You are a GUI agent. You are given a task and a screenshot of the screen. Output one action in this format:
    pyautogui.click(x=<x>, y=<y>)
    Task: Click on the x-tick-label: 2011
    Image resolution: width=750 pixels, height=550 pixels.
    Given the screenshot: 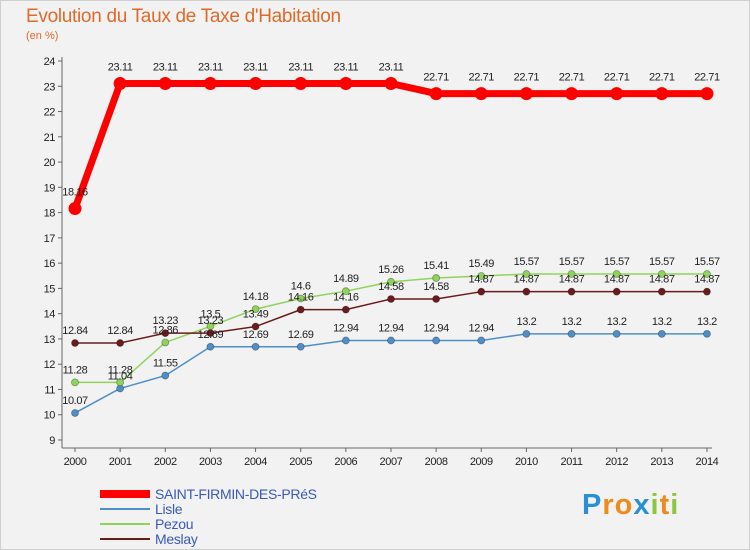 What is the action you would take?
    pyautogui.click(x=572, y=462)
    